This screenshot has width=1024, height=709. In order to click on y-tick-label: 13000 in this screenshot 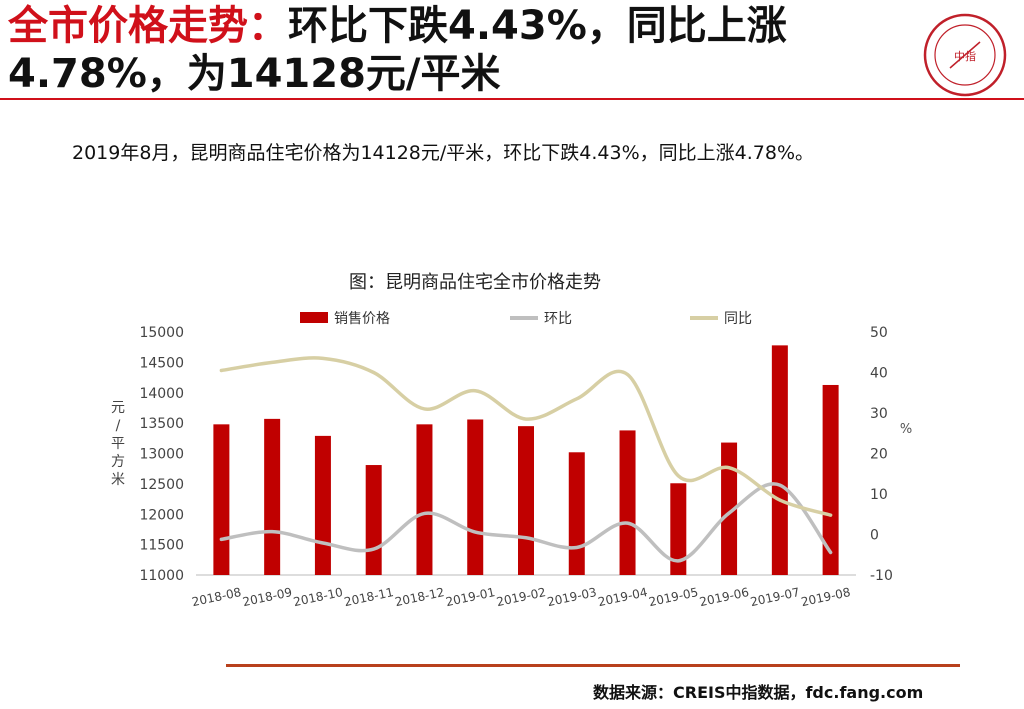, I will do `click(161, 455)`.